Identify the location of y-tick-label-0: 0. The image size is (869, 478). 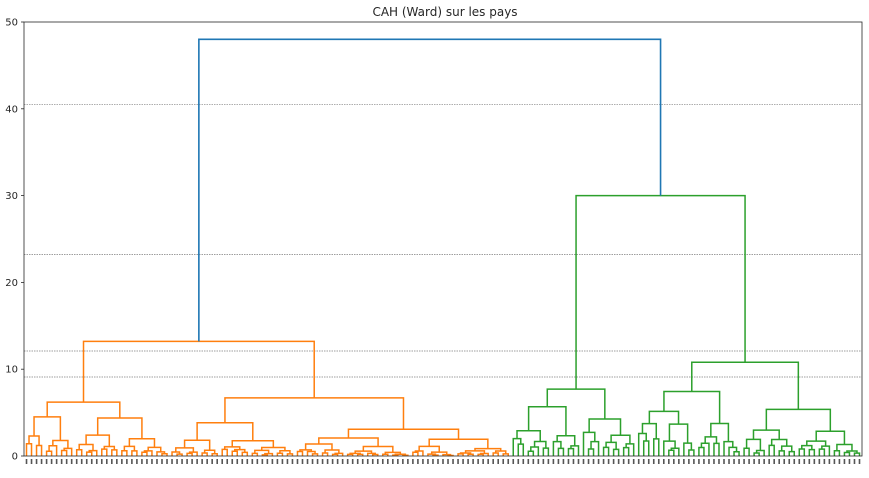
(15, 457).